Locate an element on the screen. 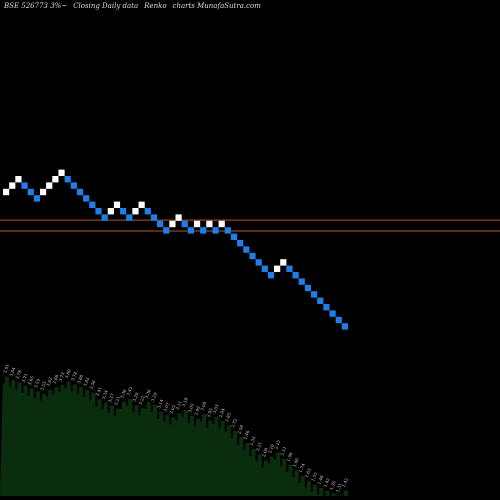 The image size is (500, 500). value-label: 3.78 is located at coordinates (19, 374).